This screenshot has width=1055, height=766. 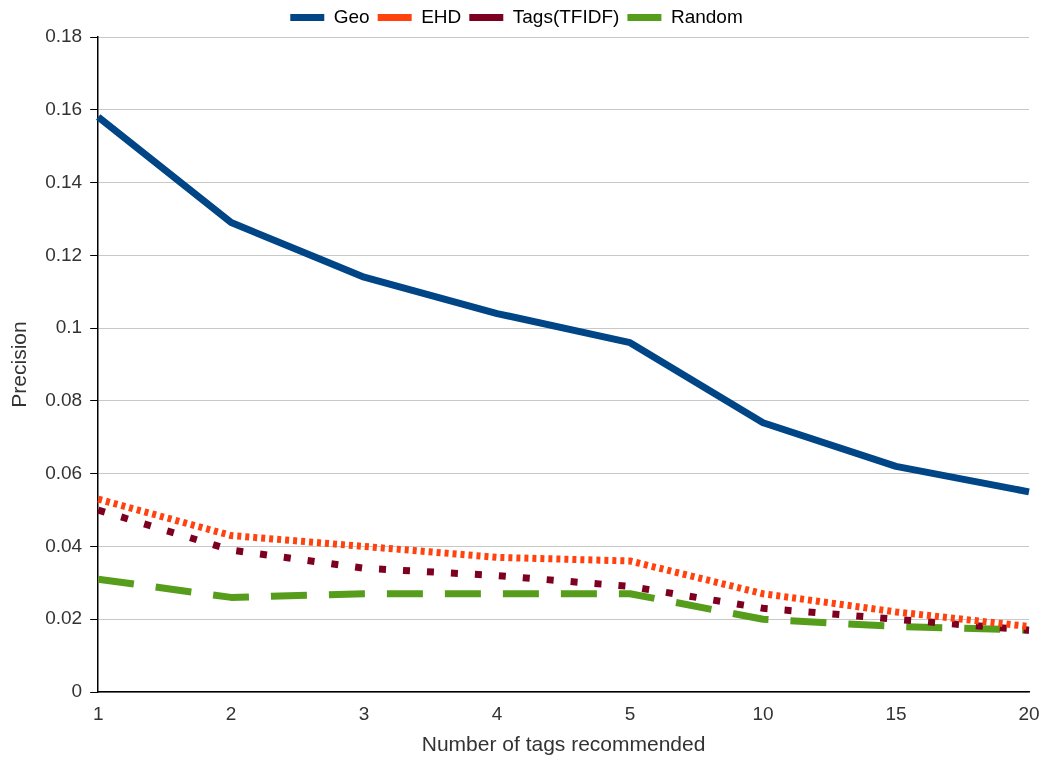 I want to click on legend-label: Random, so click(x=706, y=16).